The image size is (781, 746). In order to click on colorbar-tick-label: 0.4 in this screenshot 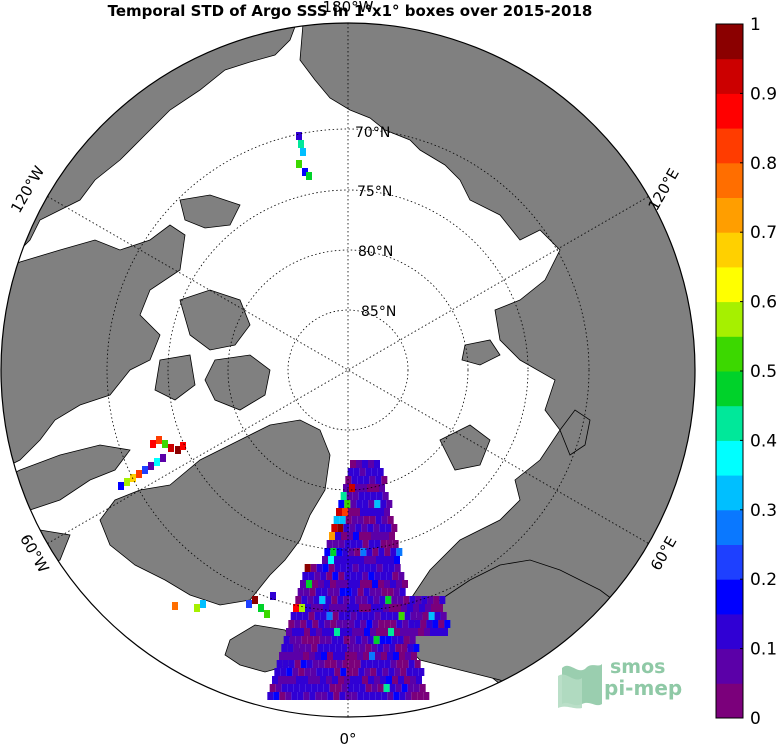, I will do `click(763, 441)`.